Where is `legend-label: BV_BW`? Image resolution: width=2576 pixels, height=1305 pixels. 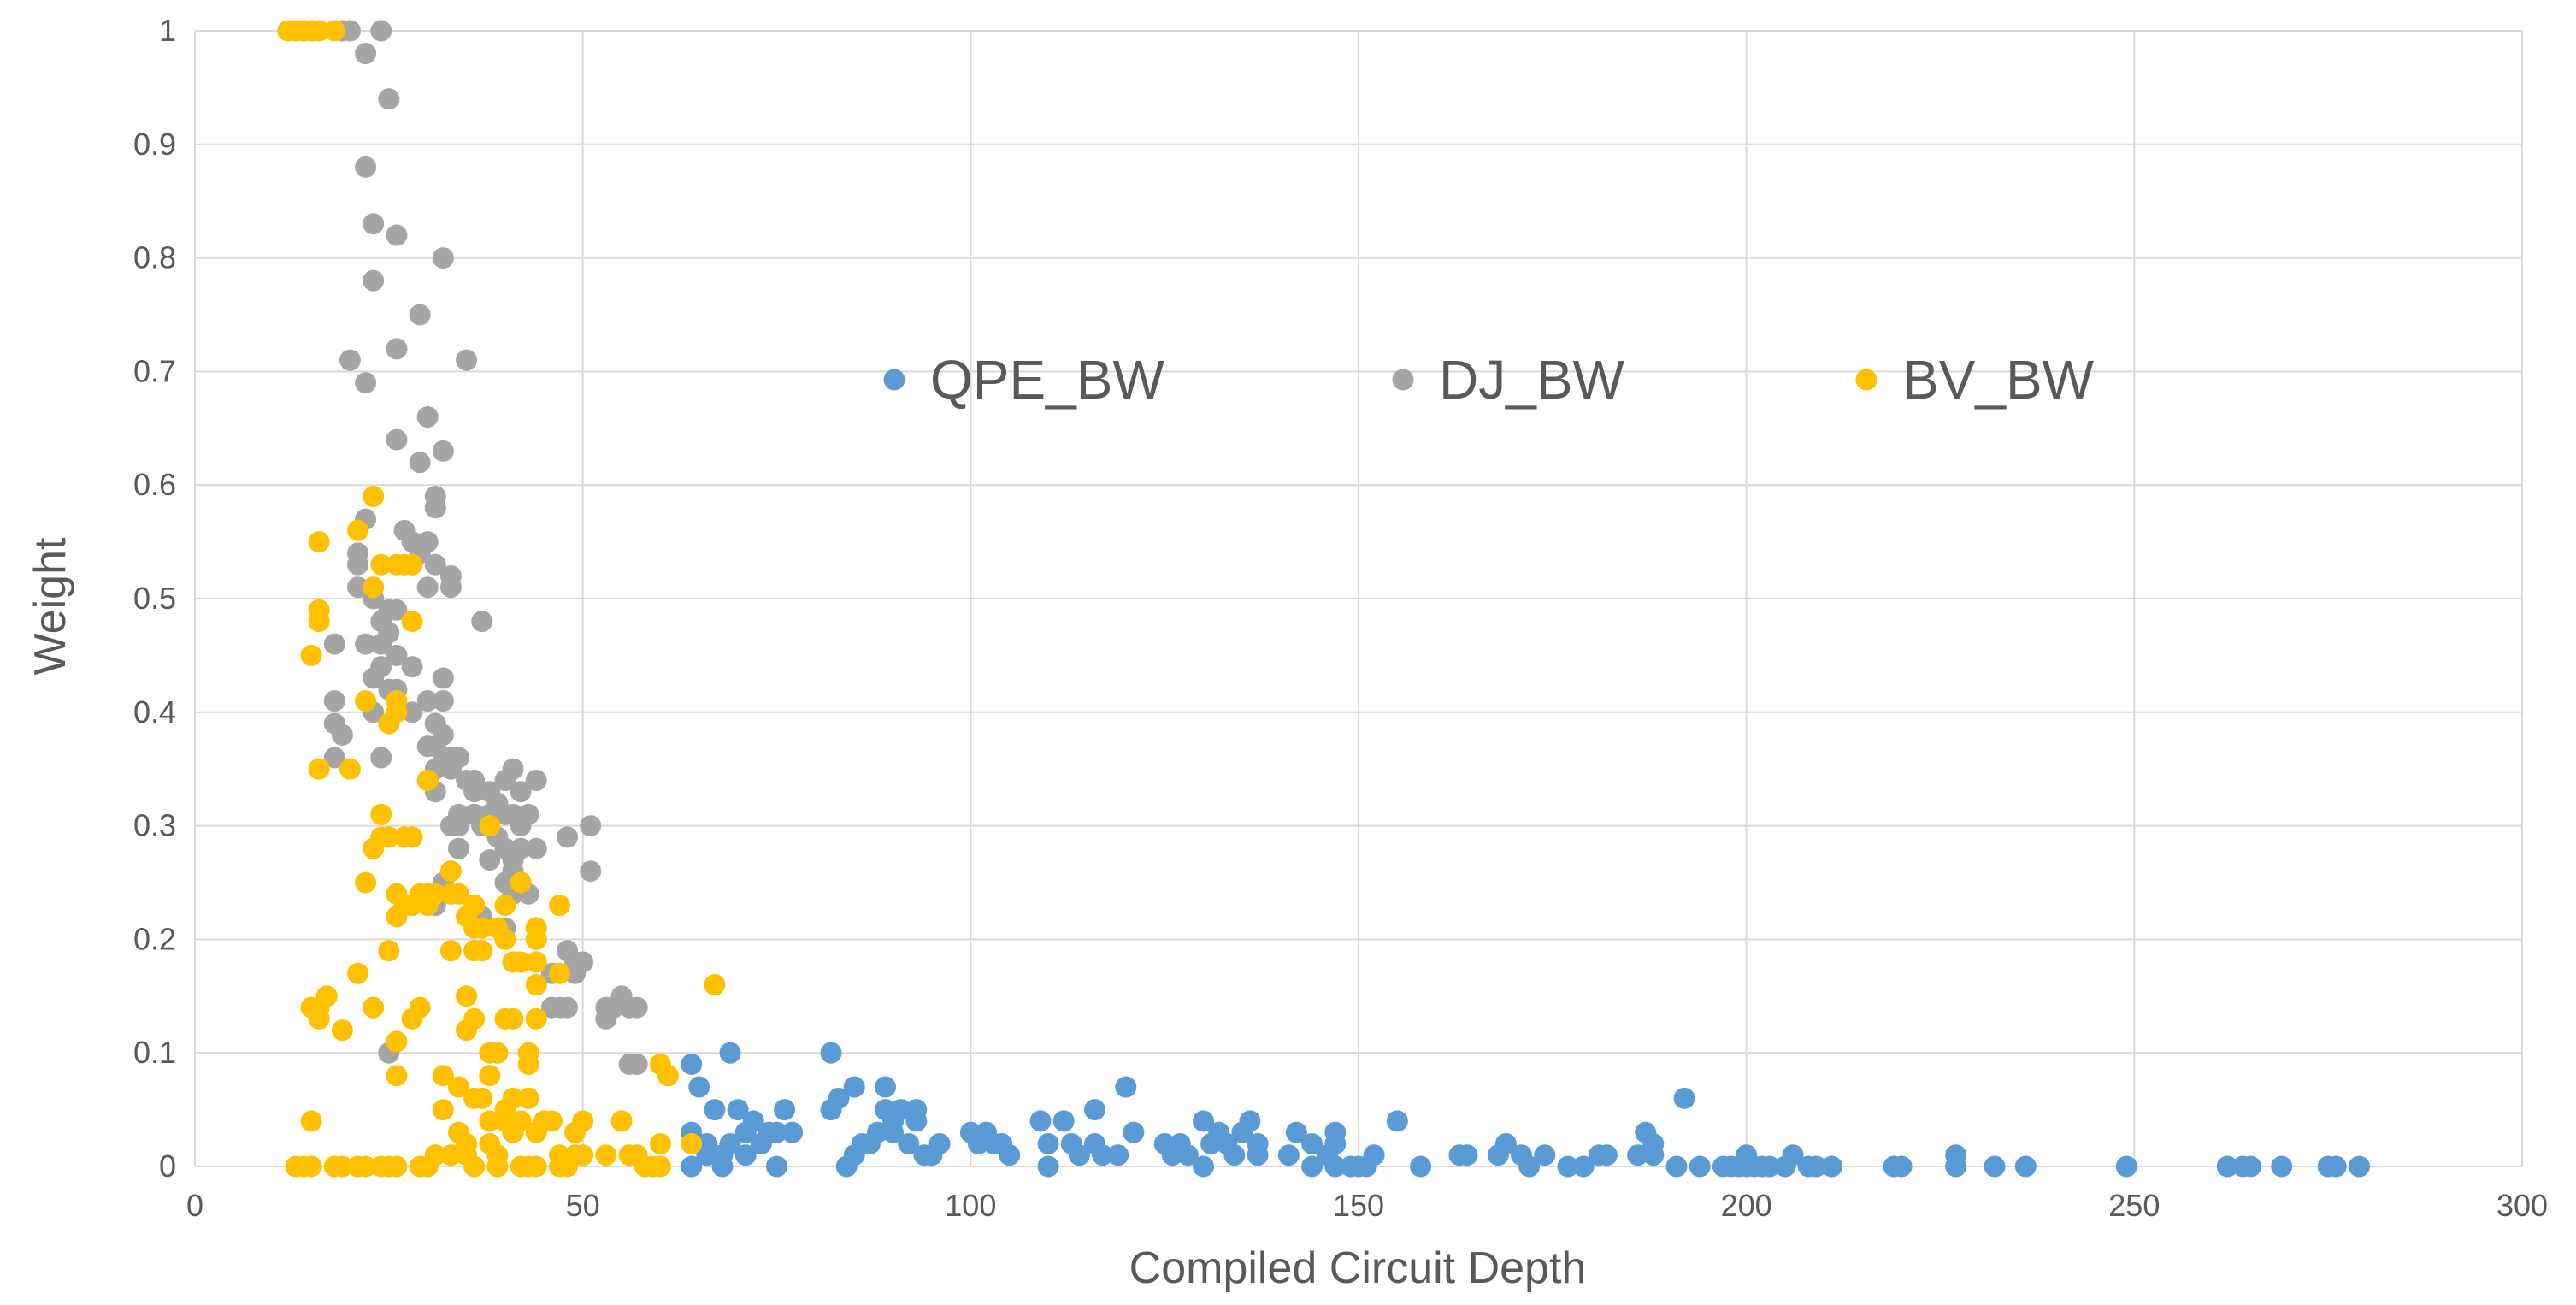
legend-label: BV_BW is located at coordinates (1998, 379).